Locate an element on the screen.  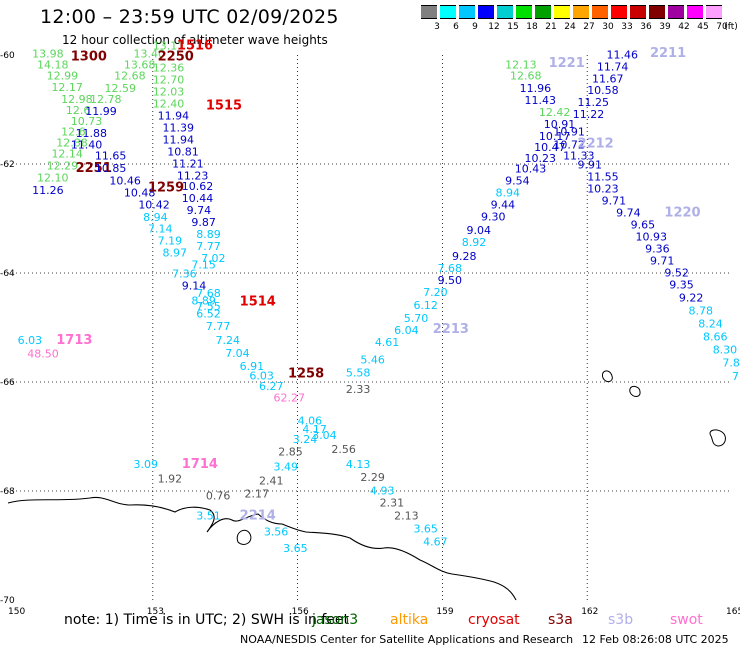
wave-height-value: 9.87 is located at coordinates (203, 222).